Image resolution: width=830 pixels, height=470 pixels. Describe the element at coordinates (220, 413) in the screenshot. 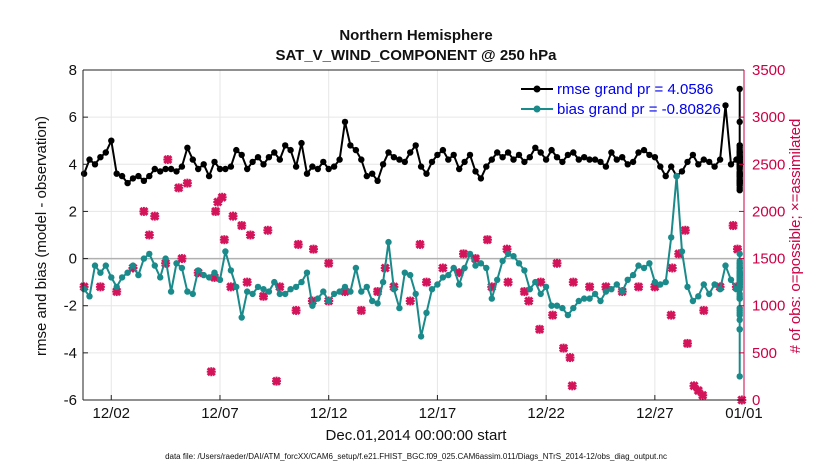

I see `x-tick-label: 12/07` at that location.